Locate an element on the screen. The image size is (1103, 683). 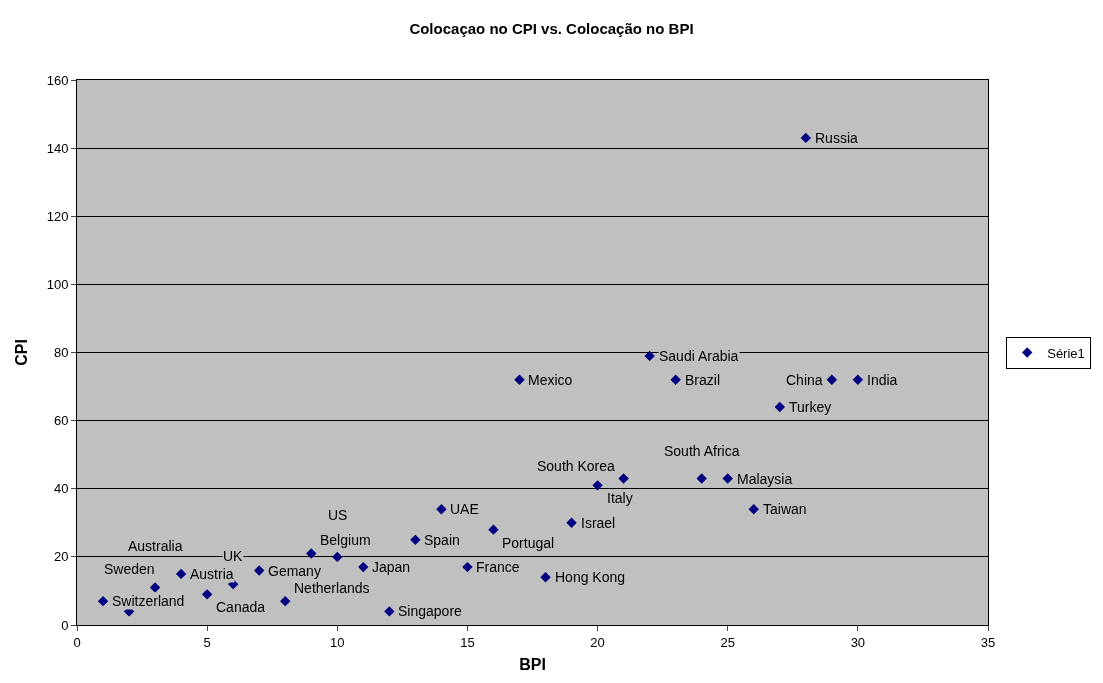
annotation: Belgium is located at coordinates (345, 540).